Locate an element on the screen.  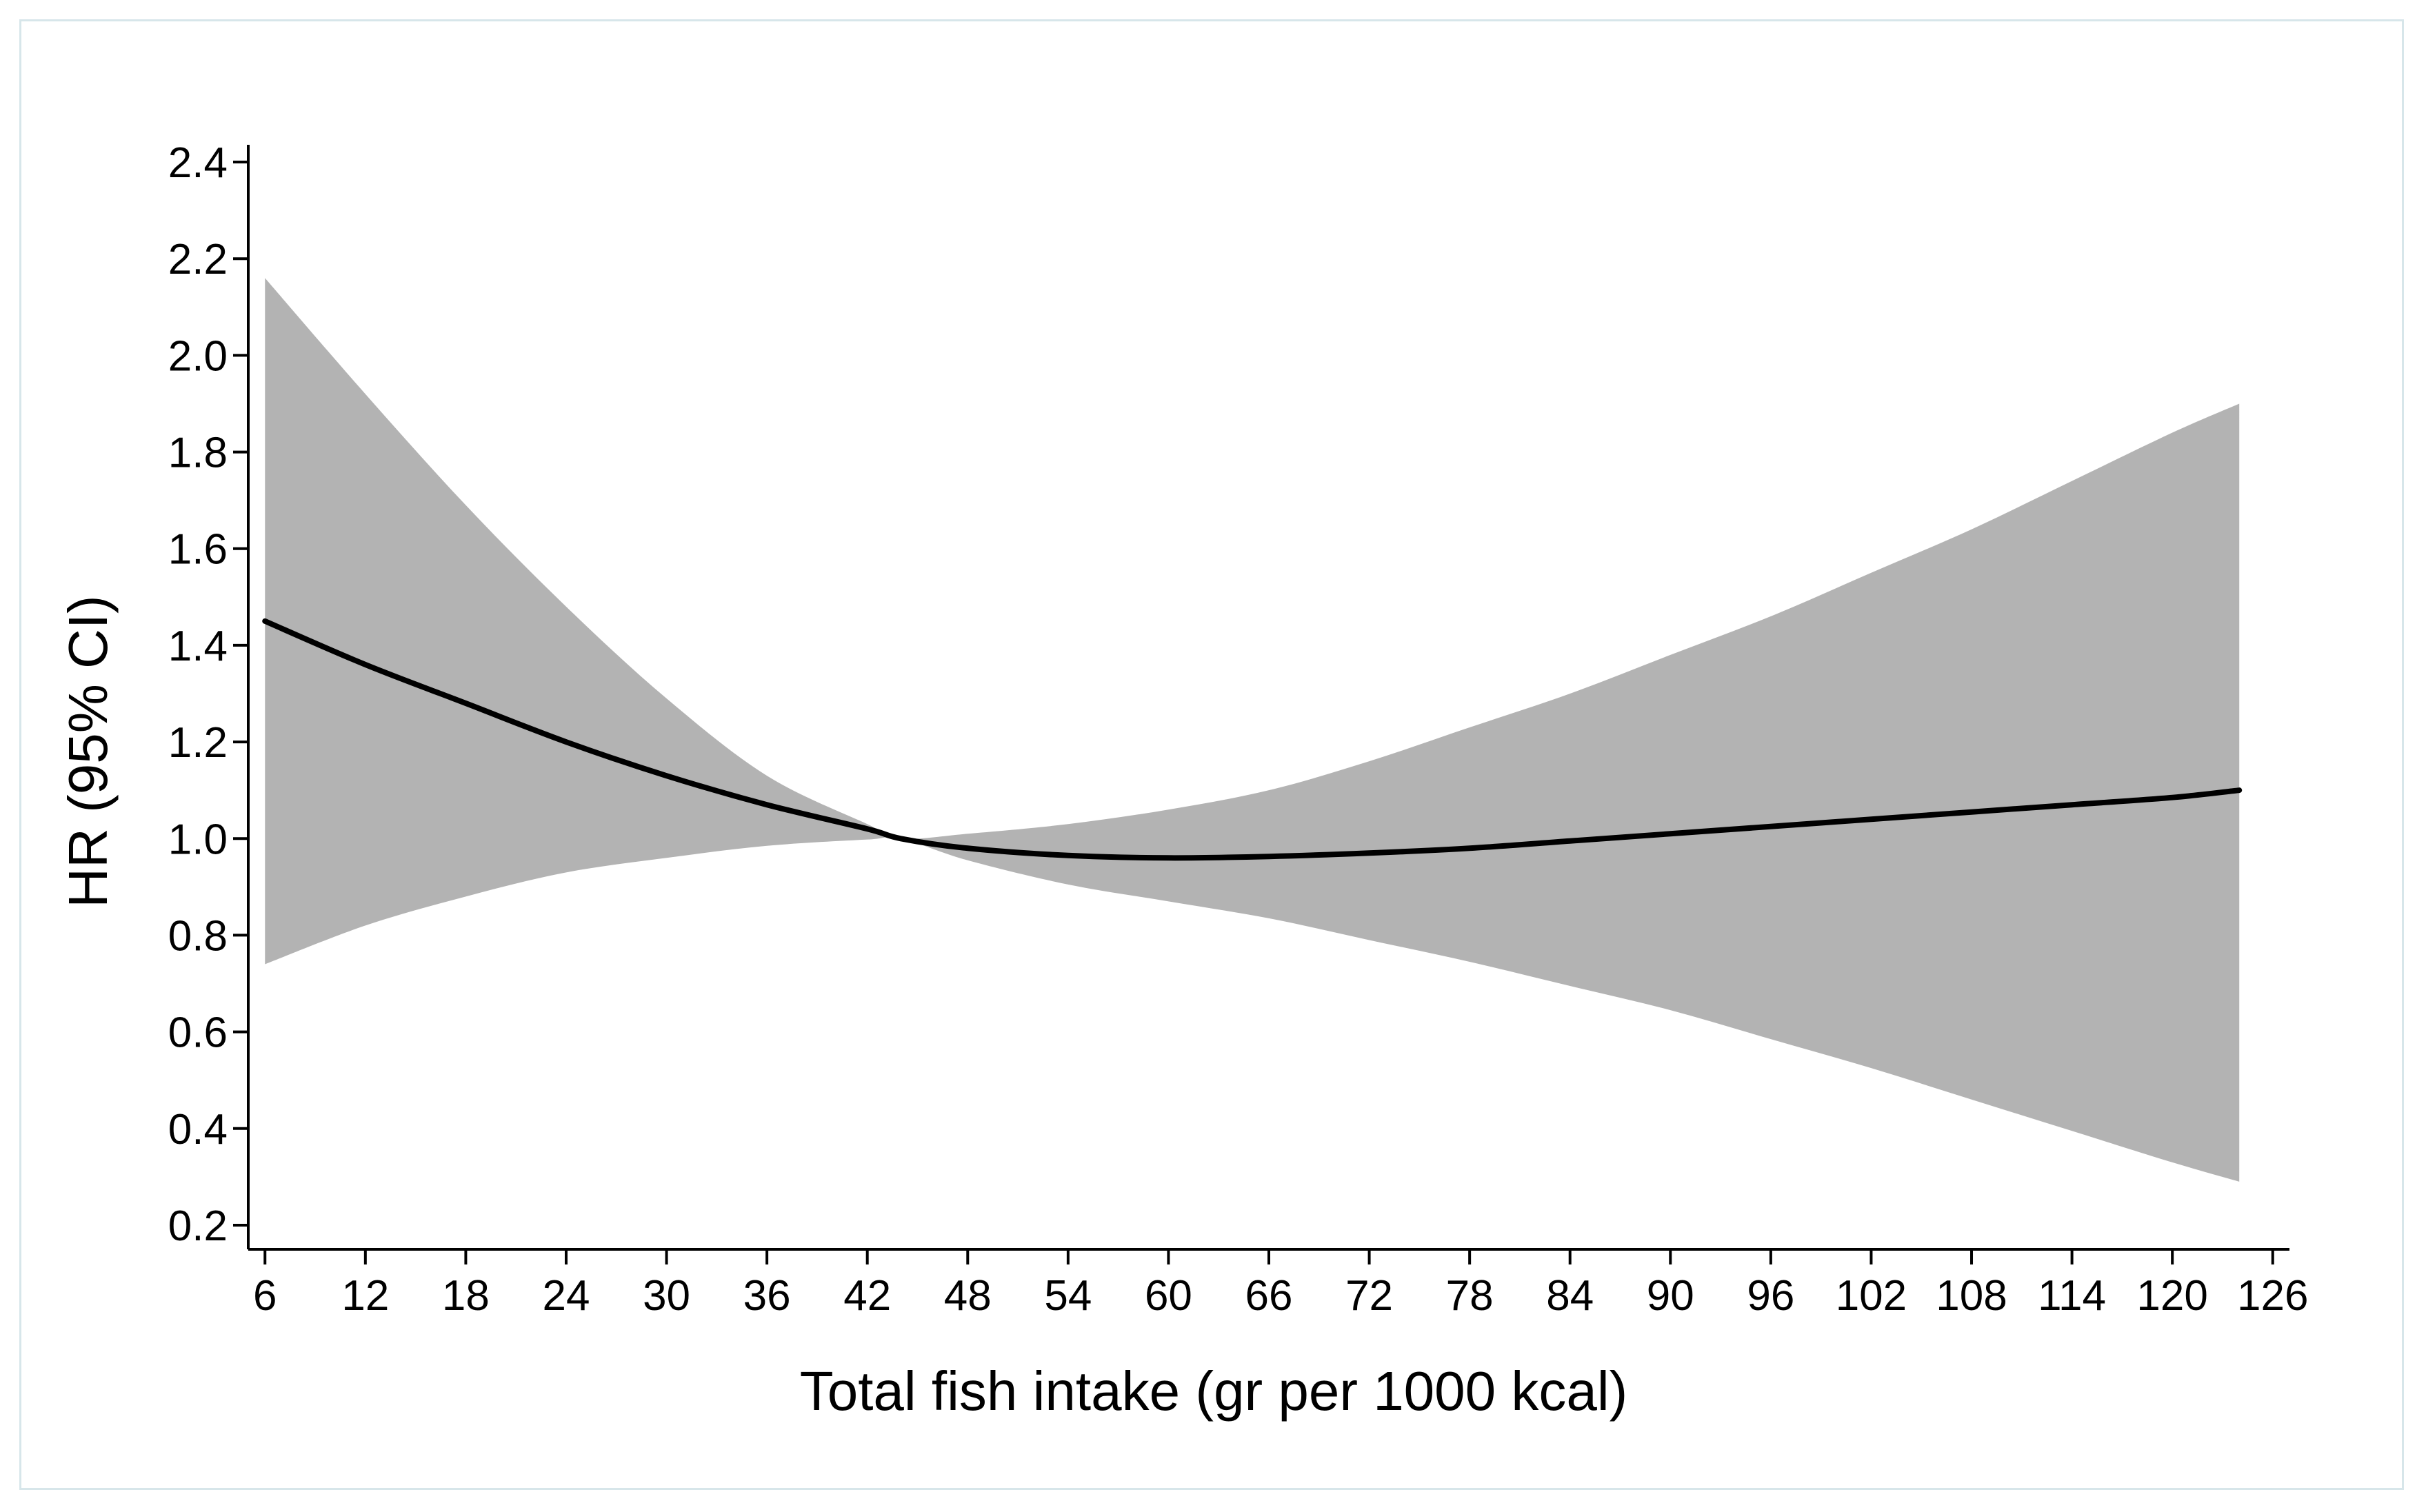
y-tick-label: 2.0 is located at coordinates (198, 356).